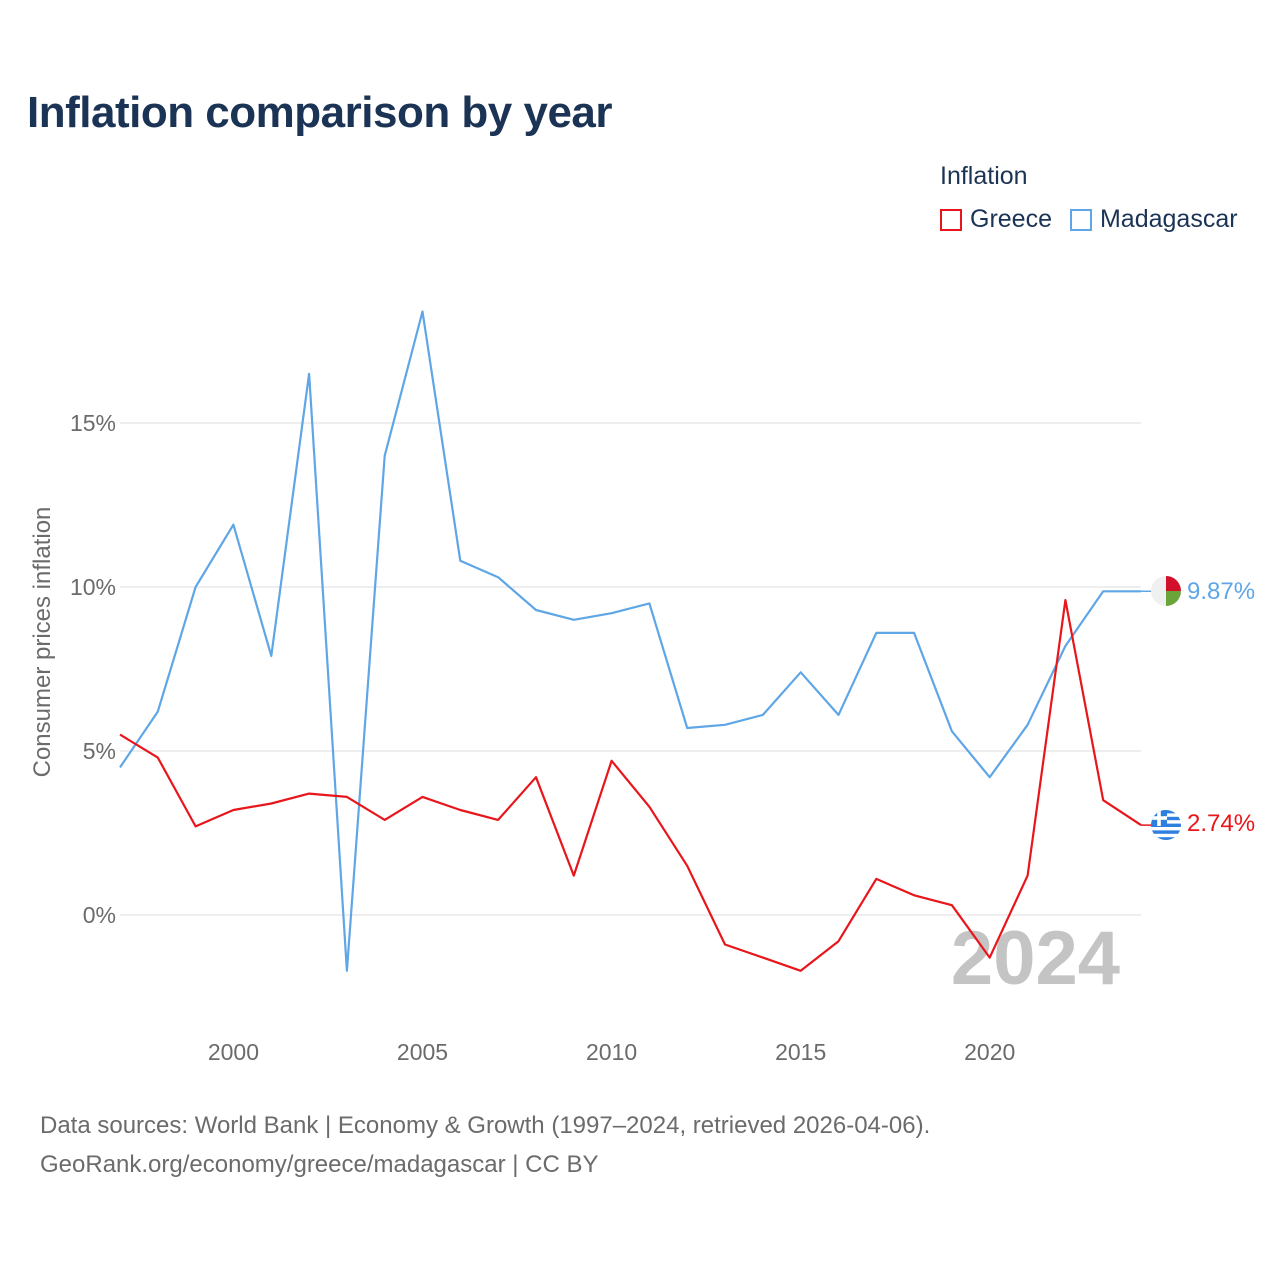  I want to click on x-axis-ticks: 2000 2005 2010 2015 2020, so click(611, 1052).